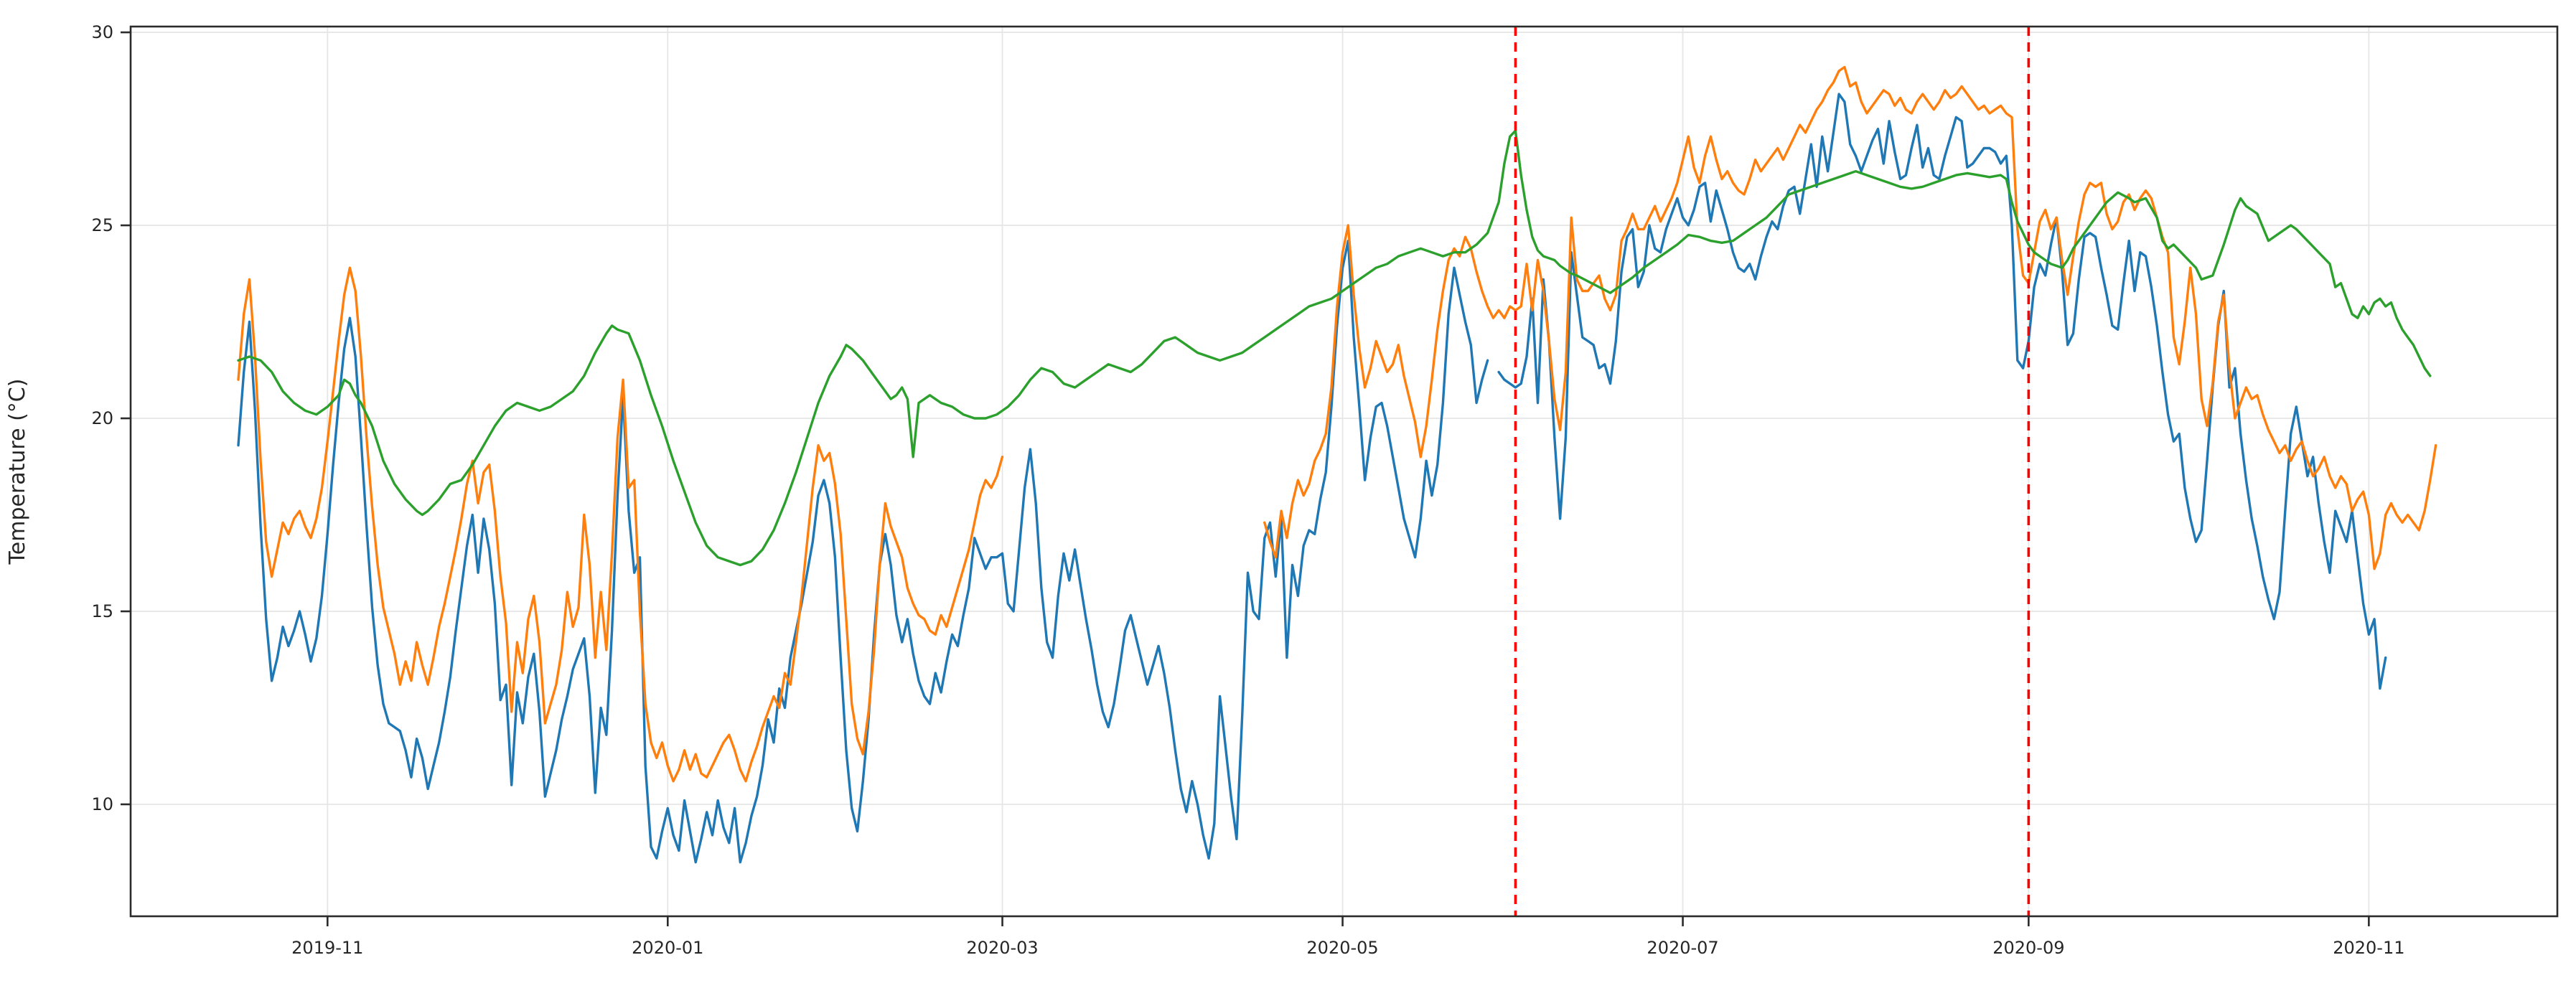 This screenshot has width=2576, height=983. Describe the element at coordinates (102, 225) in the screenshot. I see `y-tick-label: 25` at that location.